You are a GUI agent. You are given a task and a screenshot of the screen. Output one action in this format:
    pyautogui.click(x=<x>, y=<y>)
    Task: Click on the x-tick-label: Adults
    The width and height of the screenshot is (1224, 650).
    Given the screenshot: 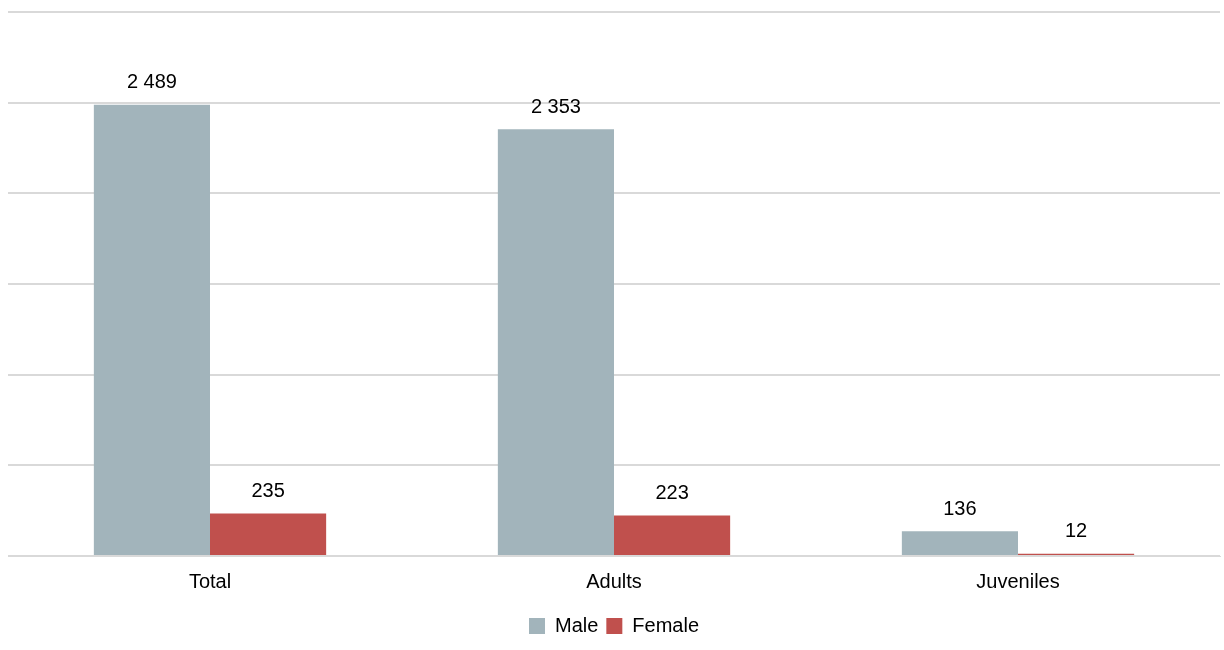 What is the action you would take?
    pyautogui.click(x=614, y=580)
    